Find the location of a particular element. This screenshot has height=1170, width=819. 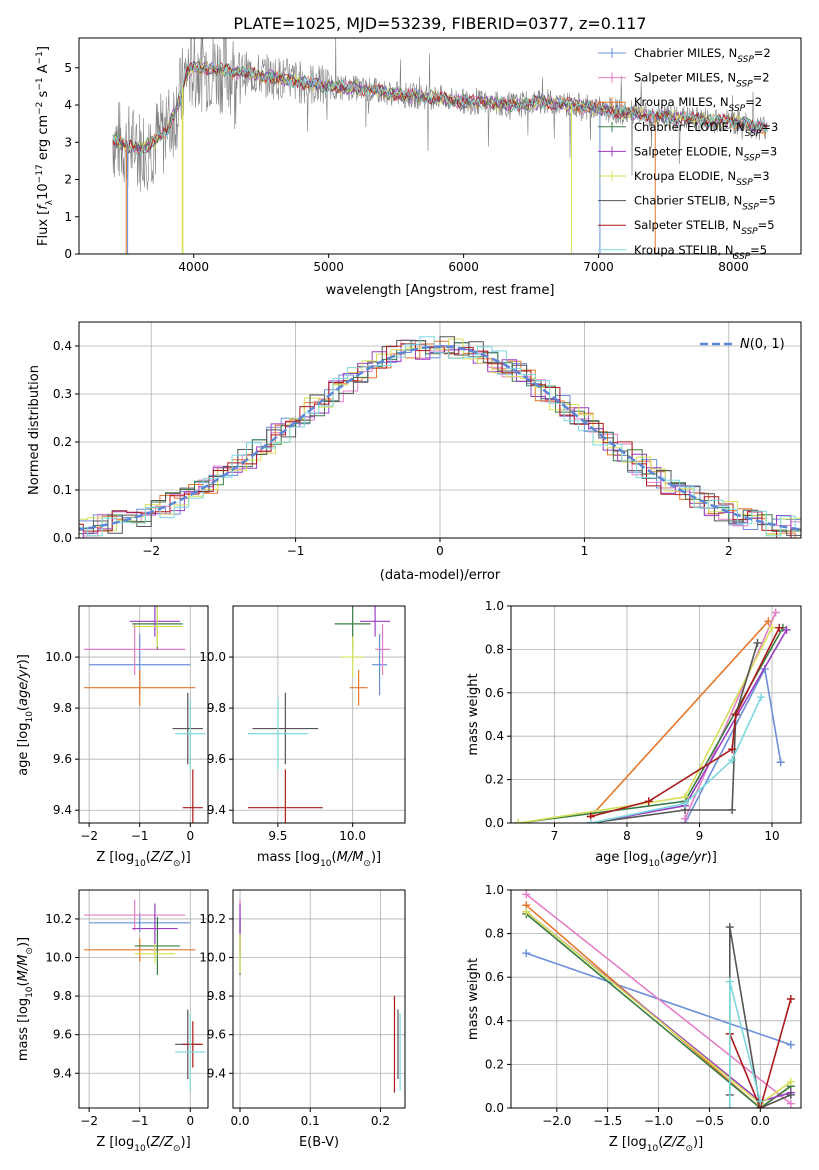

y-tick-label: 0.8 is located at coordinates (494, 934).